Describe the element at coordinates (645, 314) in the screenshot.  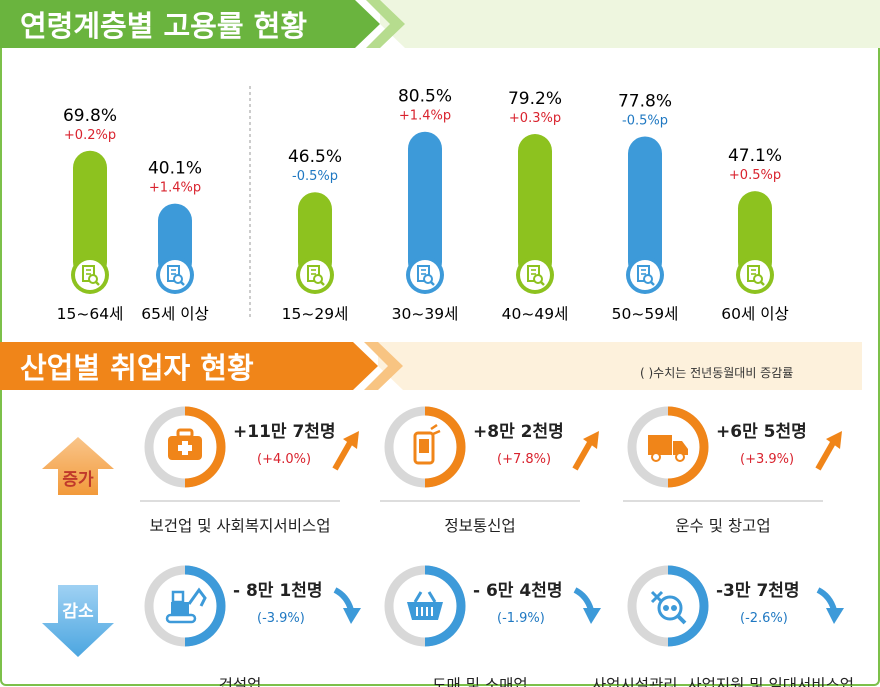
I see `bar-category-label: 50~59세` at that location.